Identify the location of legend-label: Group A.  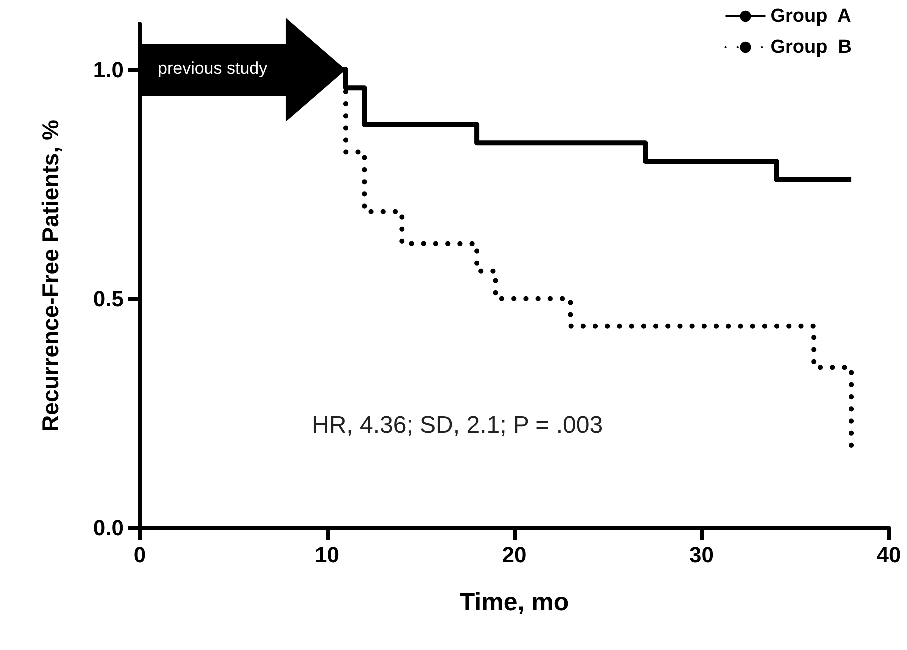
(811, 16).